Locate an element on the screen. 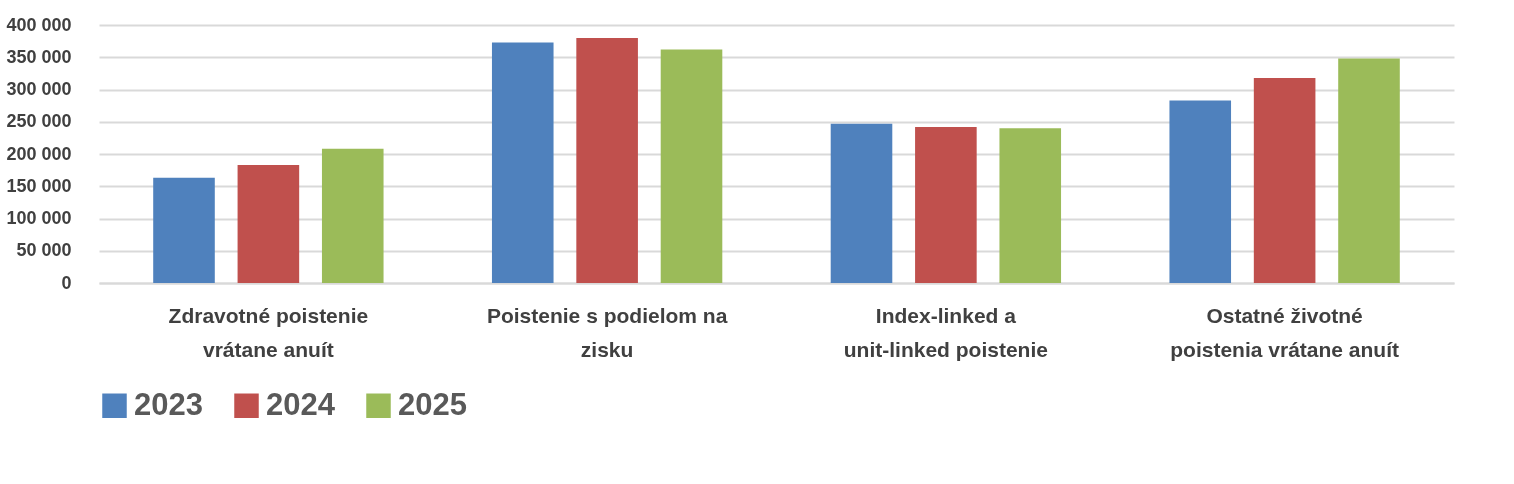 This screenshot has width=1514, height=484. y-tick-label: 400 000 is located at coordinates (39, 24).